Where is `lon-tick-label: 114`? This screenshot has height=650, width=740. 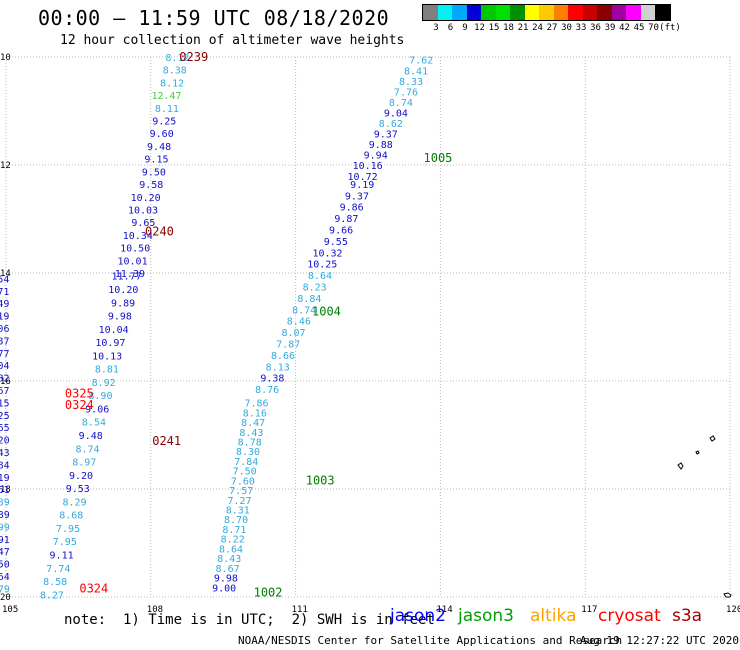
lon-tick-label: 114 is located at coordinates (444, 610).